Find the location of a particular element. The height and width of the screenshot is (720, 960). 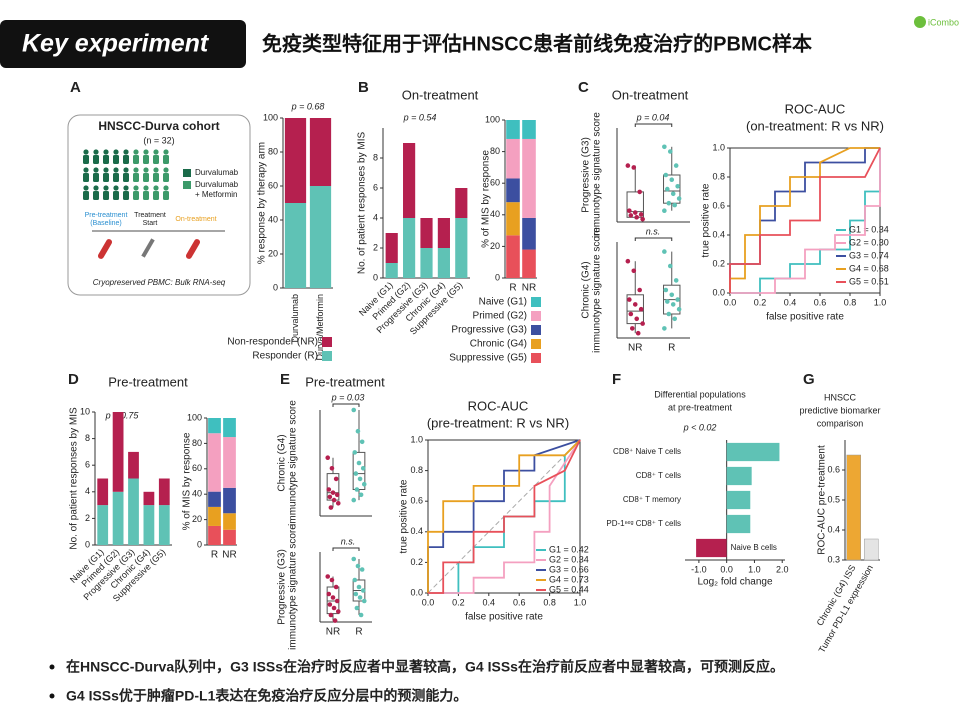

y-tick-label: 2 is located at coordinates (375, 247).